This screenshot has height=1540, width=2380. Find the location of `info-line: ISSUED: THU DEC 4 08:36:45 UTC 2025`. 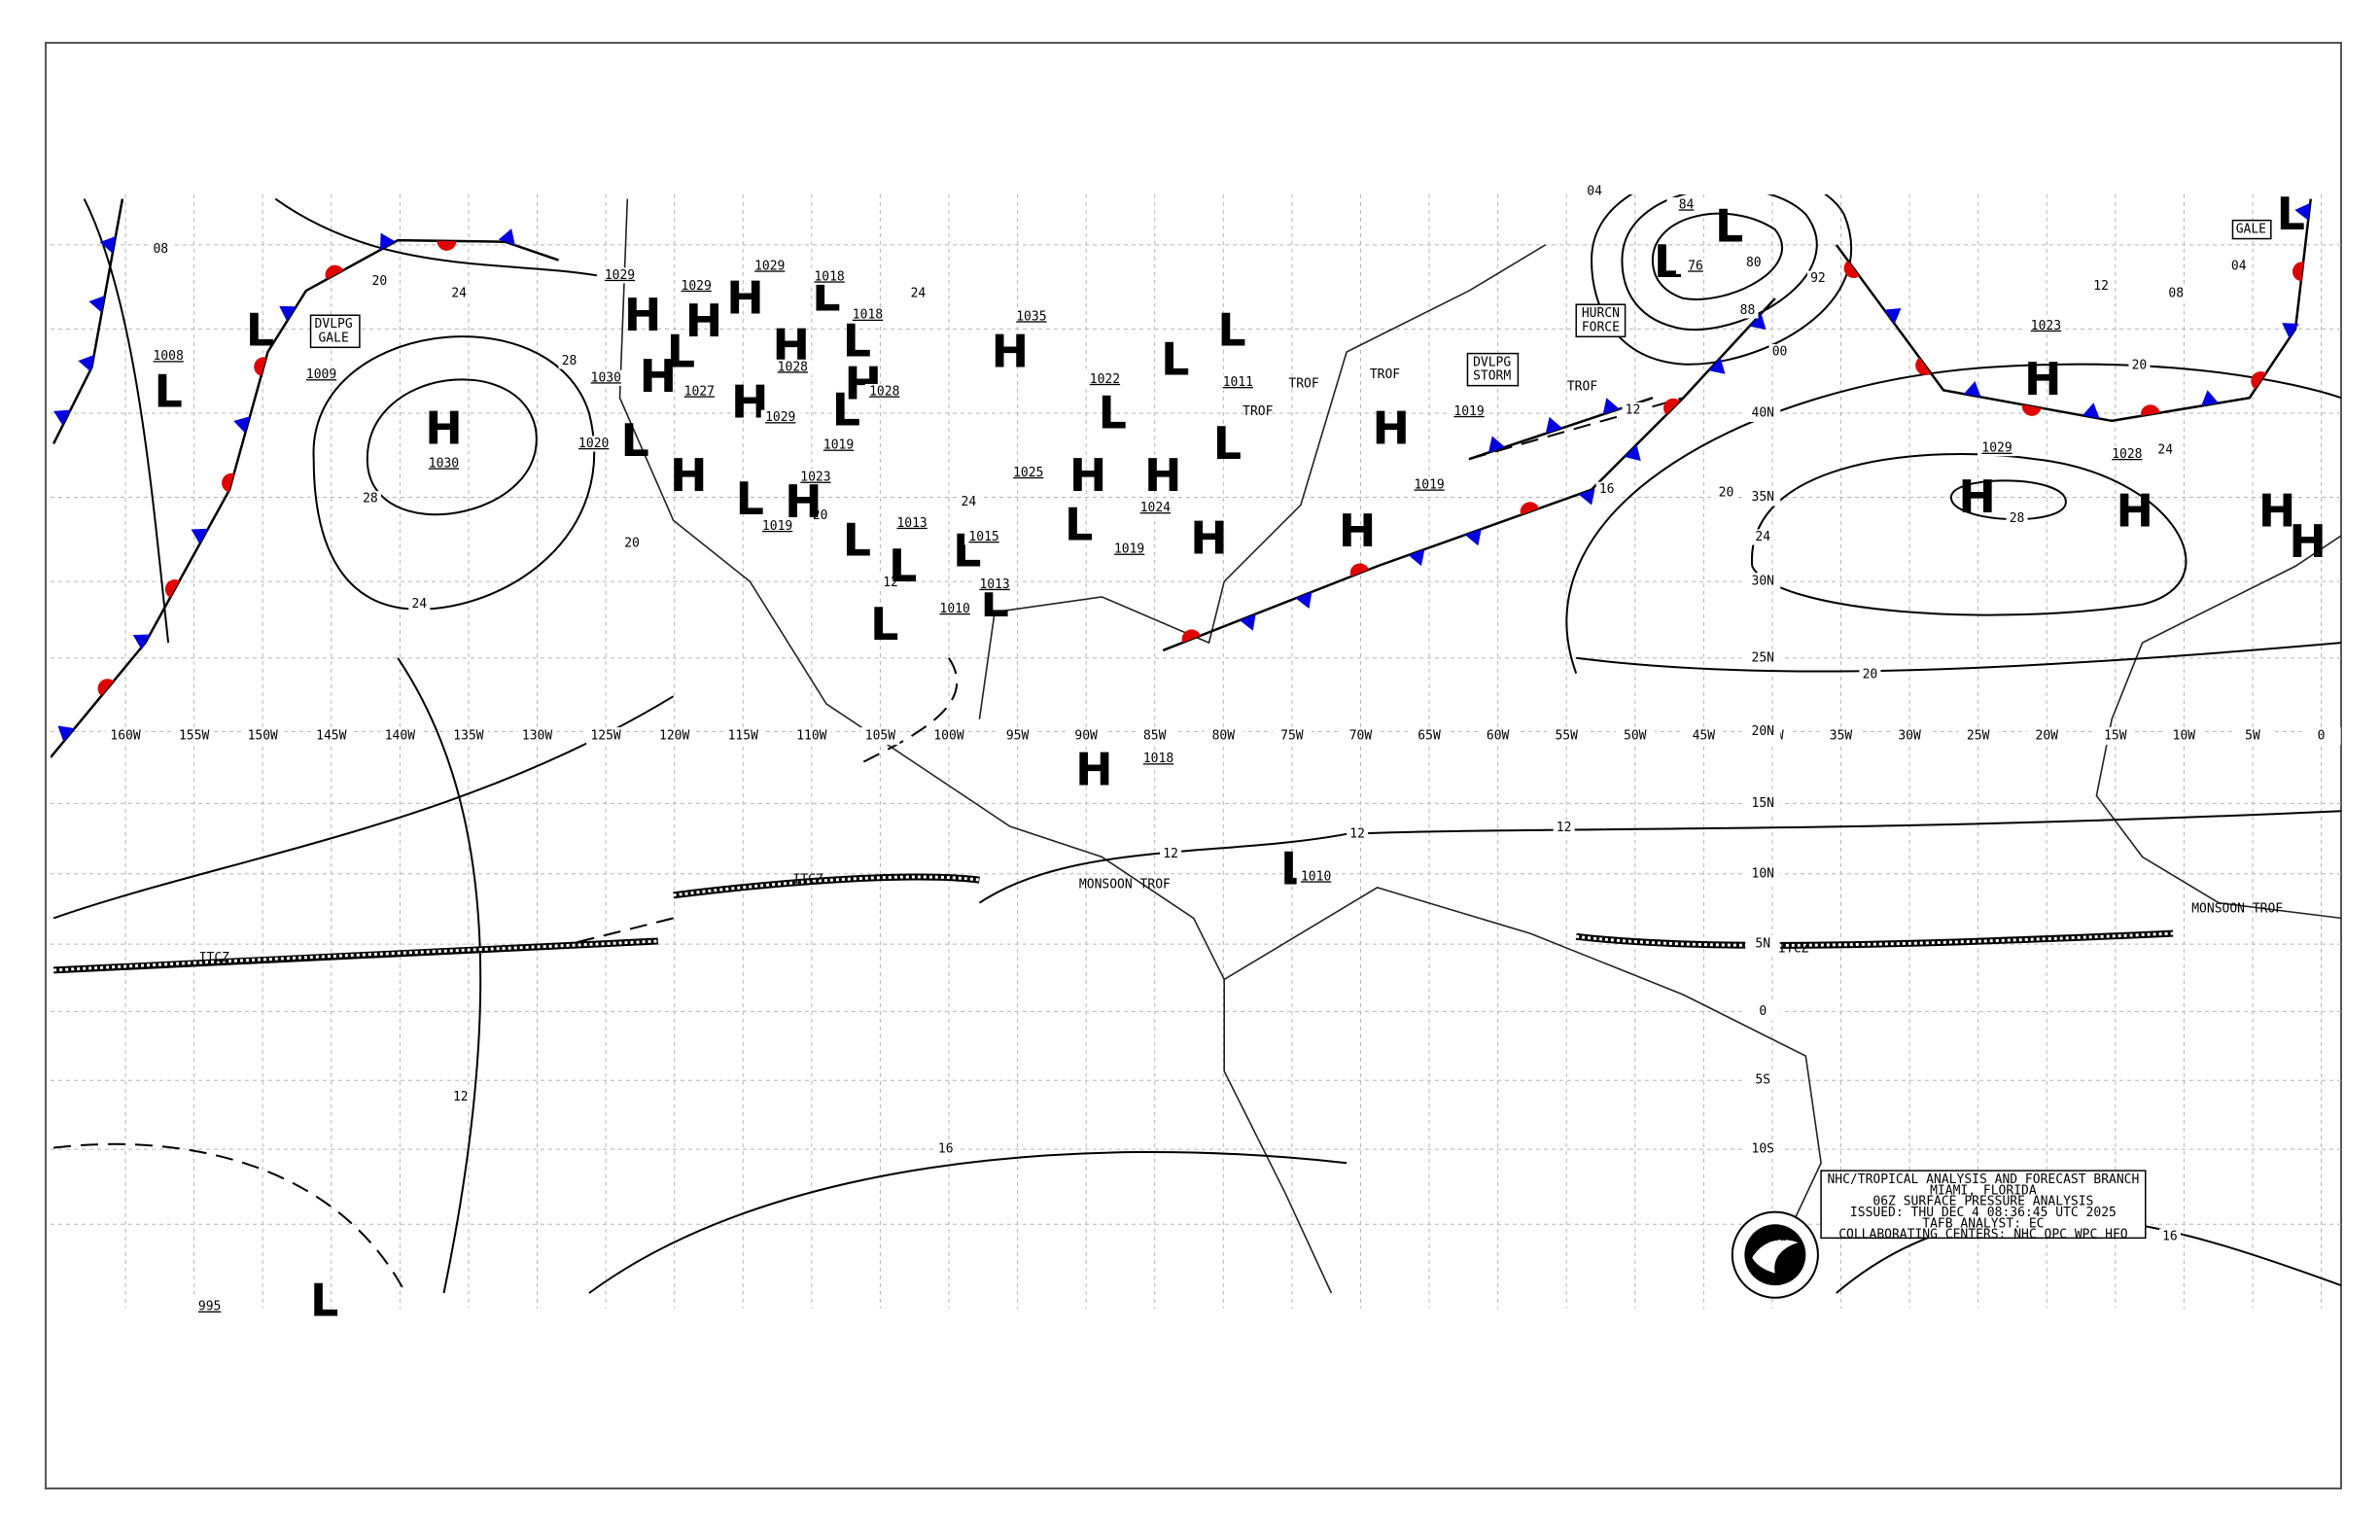

info-line: ISSUED: THU DEC 4 08:36:45 UTC 2025 is located at coordinates (1983, 1213).